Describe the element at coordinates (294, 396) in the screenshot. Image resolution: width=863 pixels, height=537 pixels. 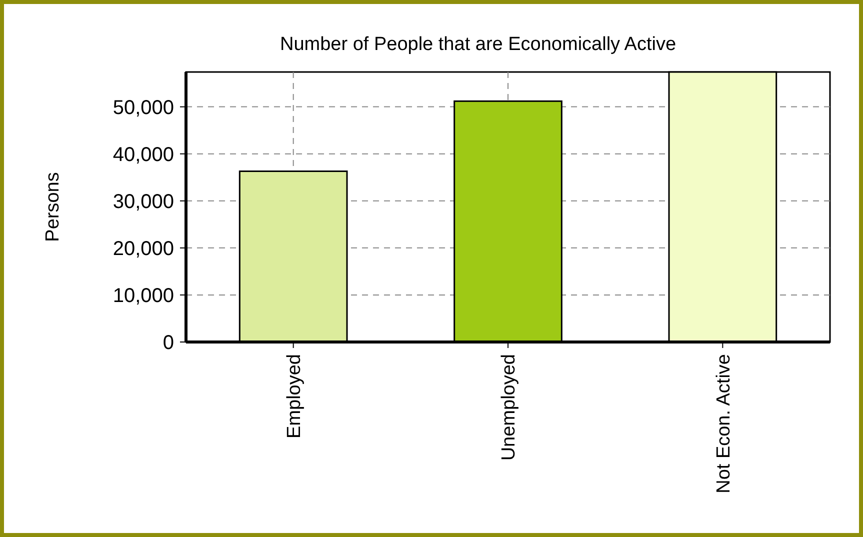
I see `x-tick-label: Employed` at that location.